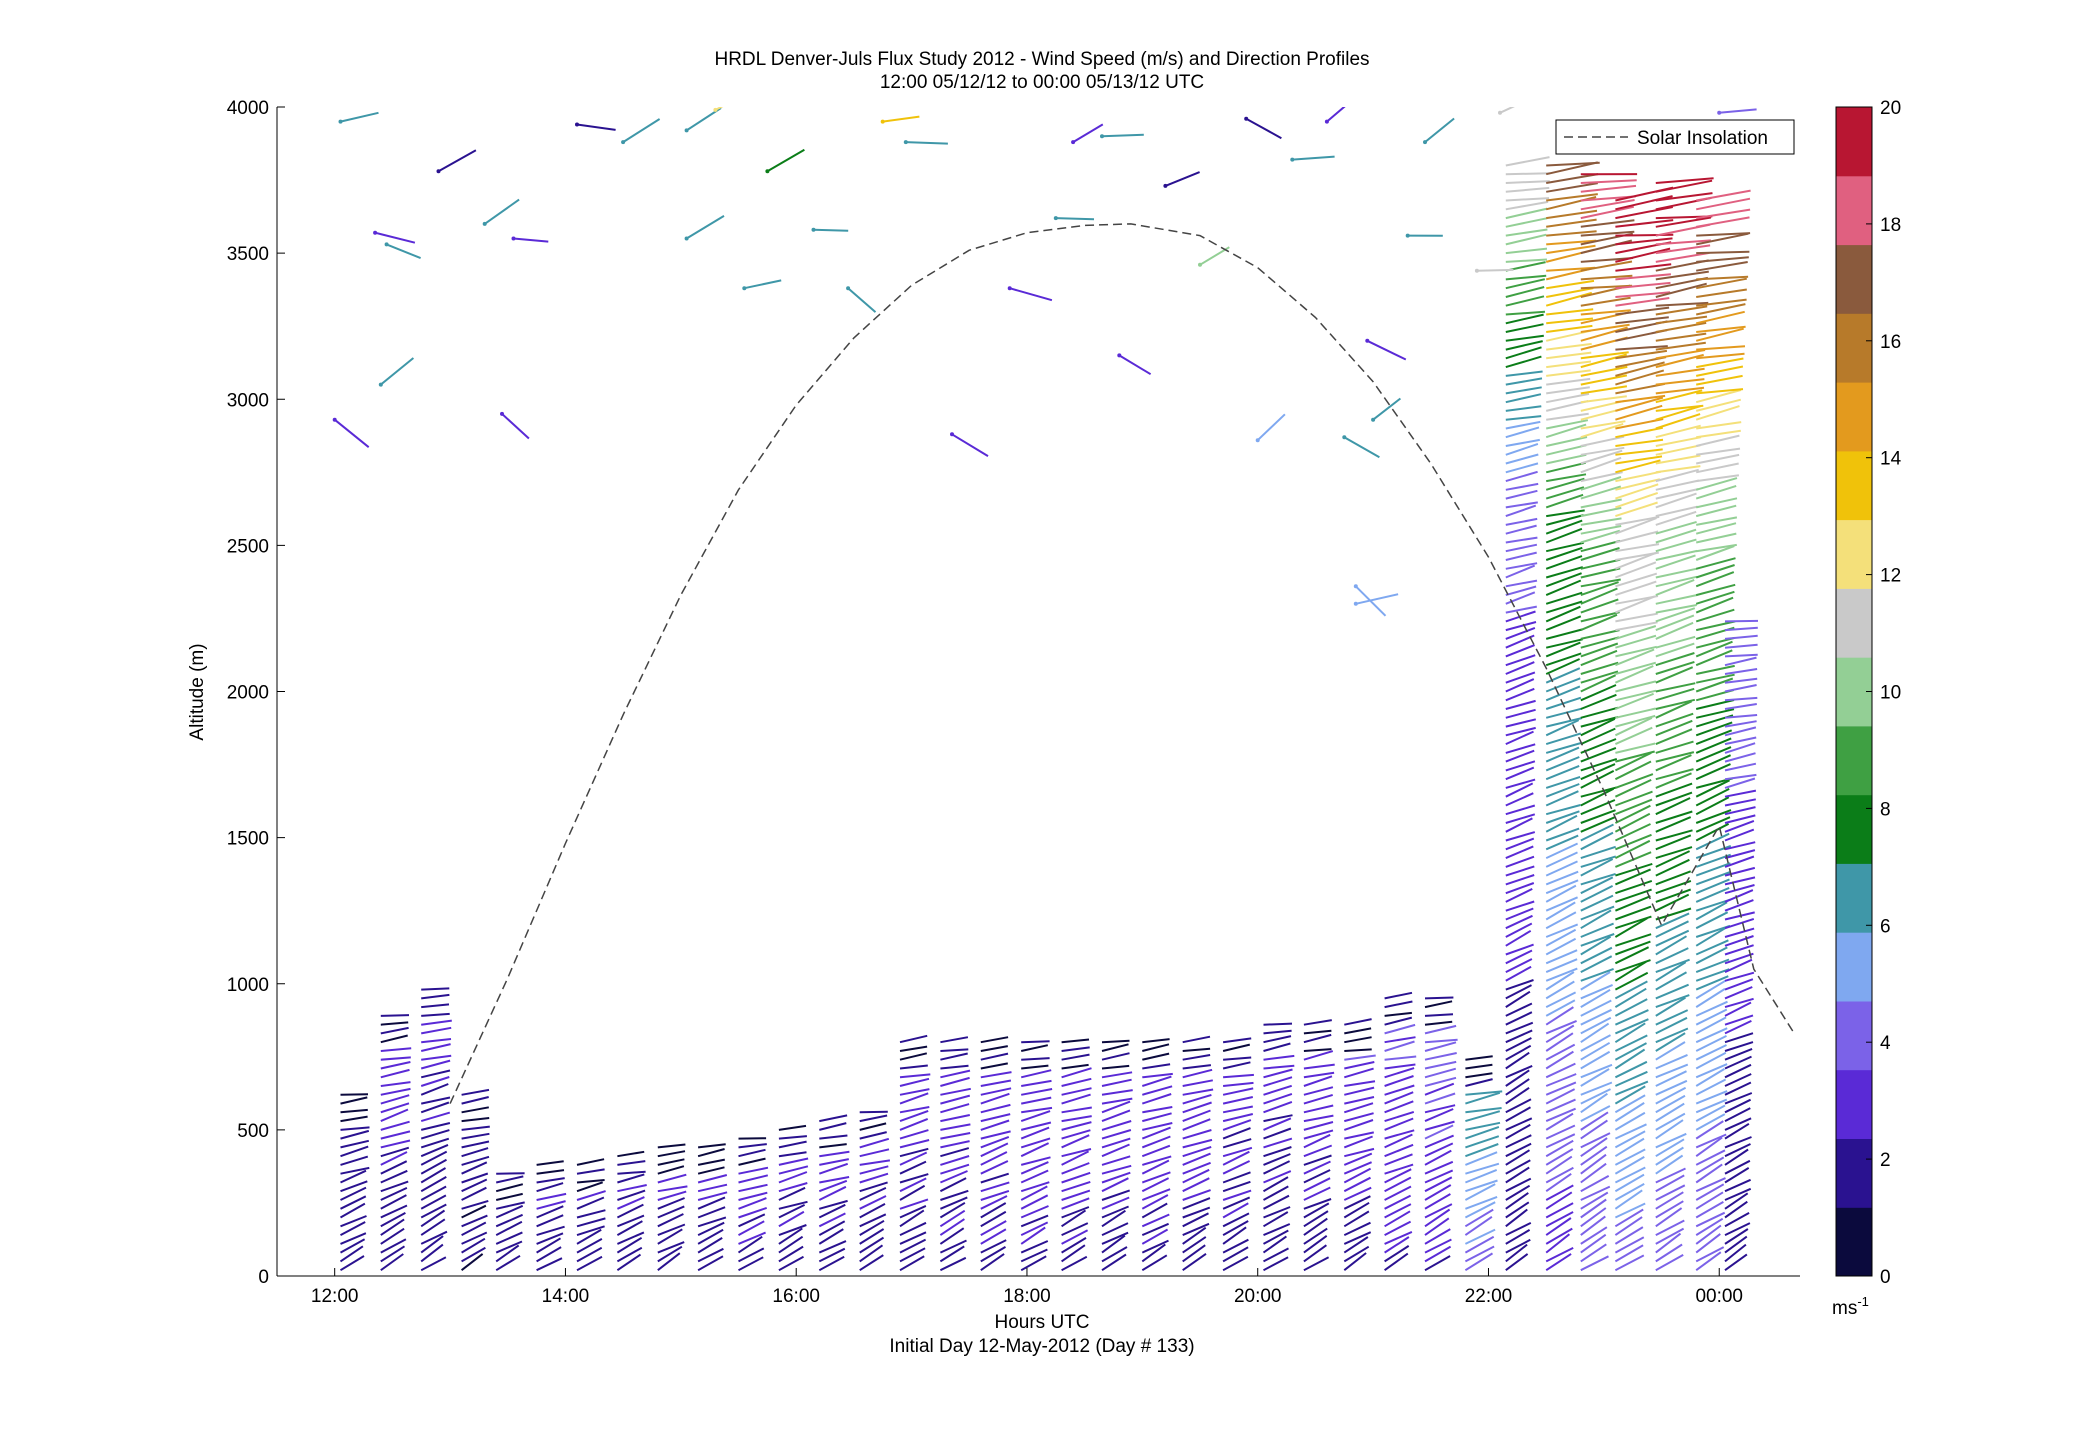 The image size is (2098, 1430). I want to click on colorbar-unit-exponent: -1, so click(1863, 1301).